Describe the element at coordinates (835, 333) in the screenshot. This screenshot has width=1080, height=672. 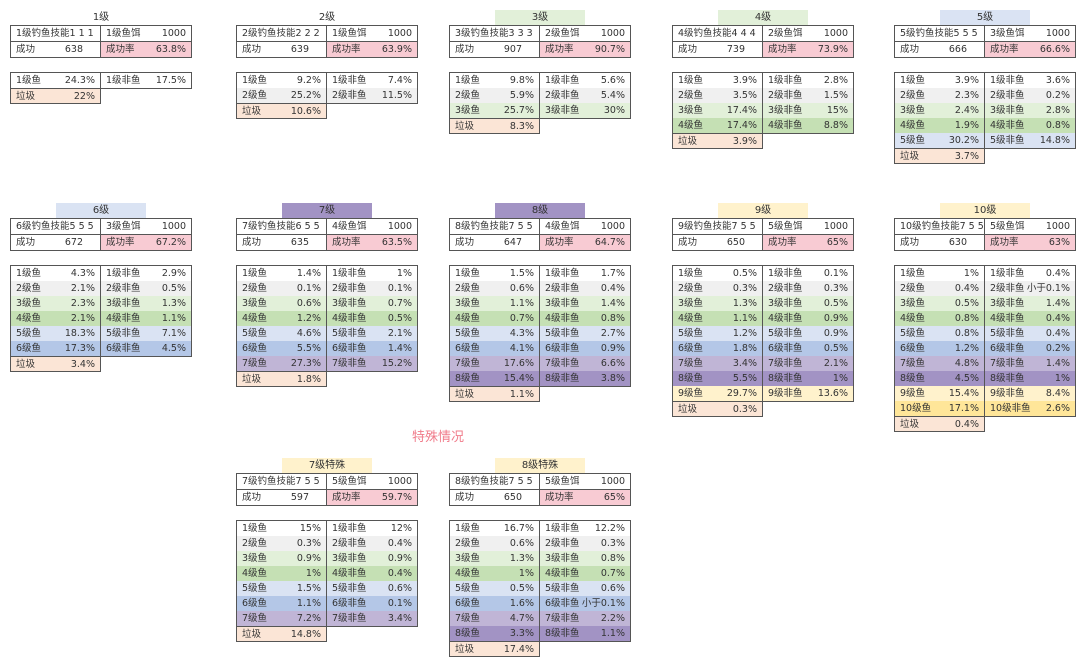
I see `cell-value: 0.9%` at that location.